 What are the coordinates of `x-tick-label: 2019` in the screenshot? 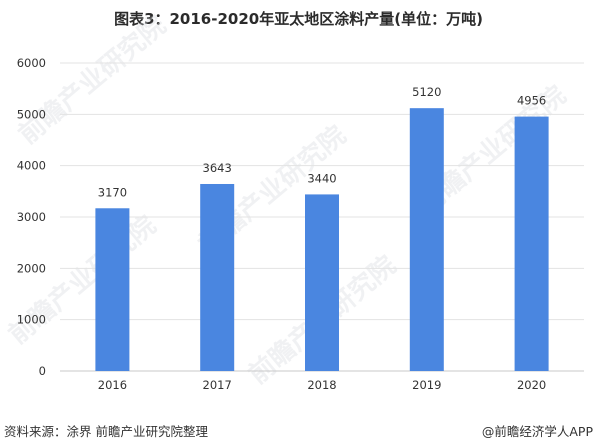 It's located at (426, 385).